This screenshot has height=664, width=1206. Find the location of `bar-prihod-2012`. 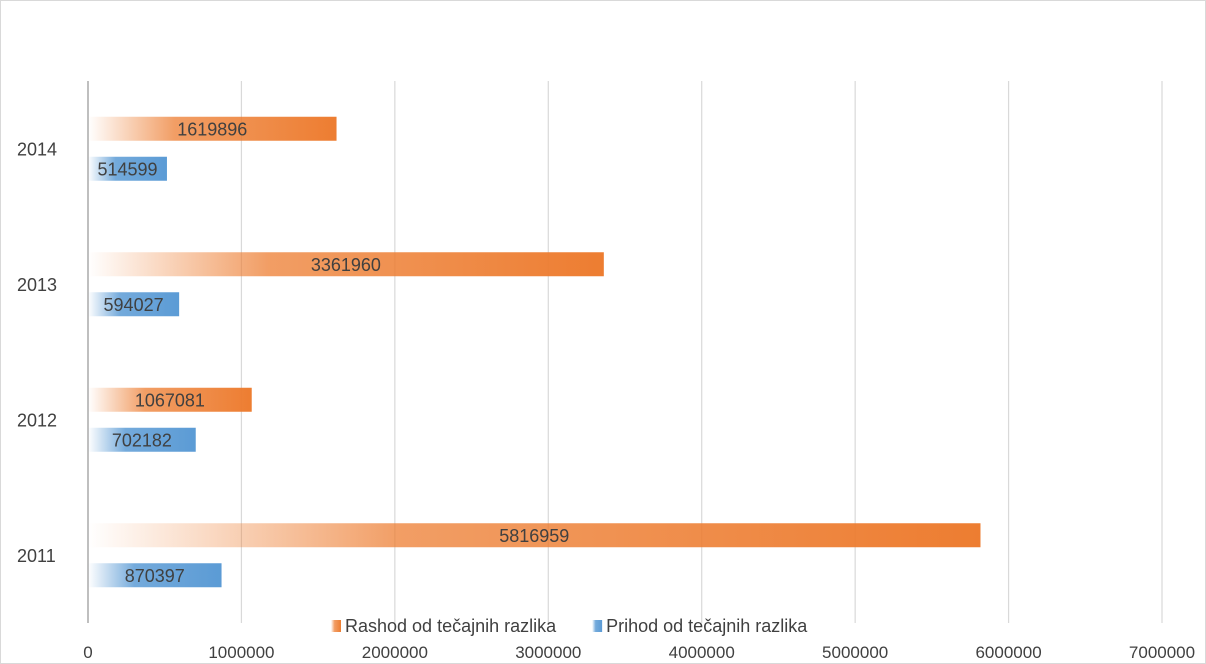

bar-prihod-2012 is located at coordinates (142, 439).